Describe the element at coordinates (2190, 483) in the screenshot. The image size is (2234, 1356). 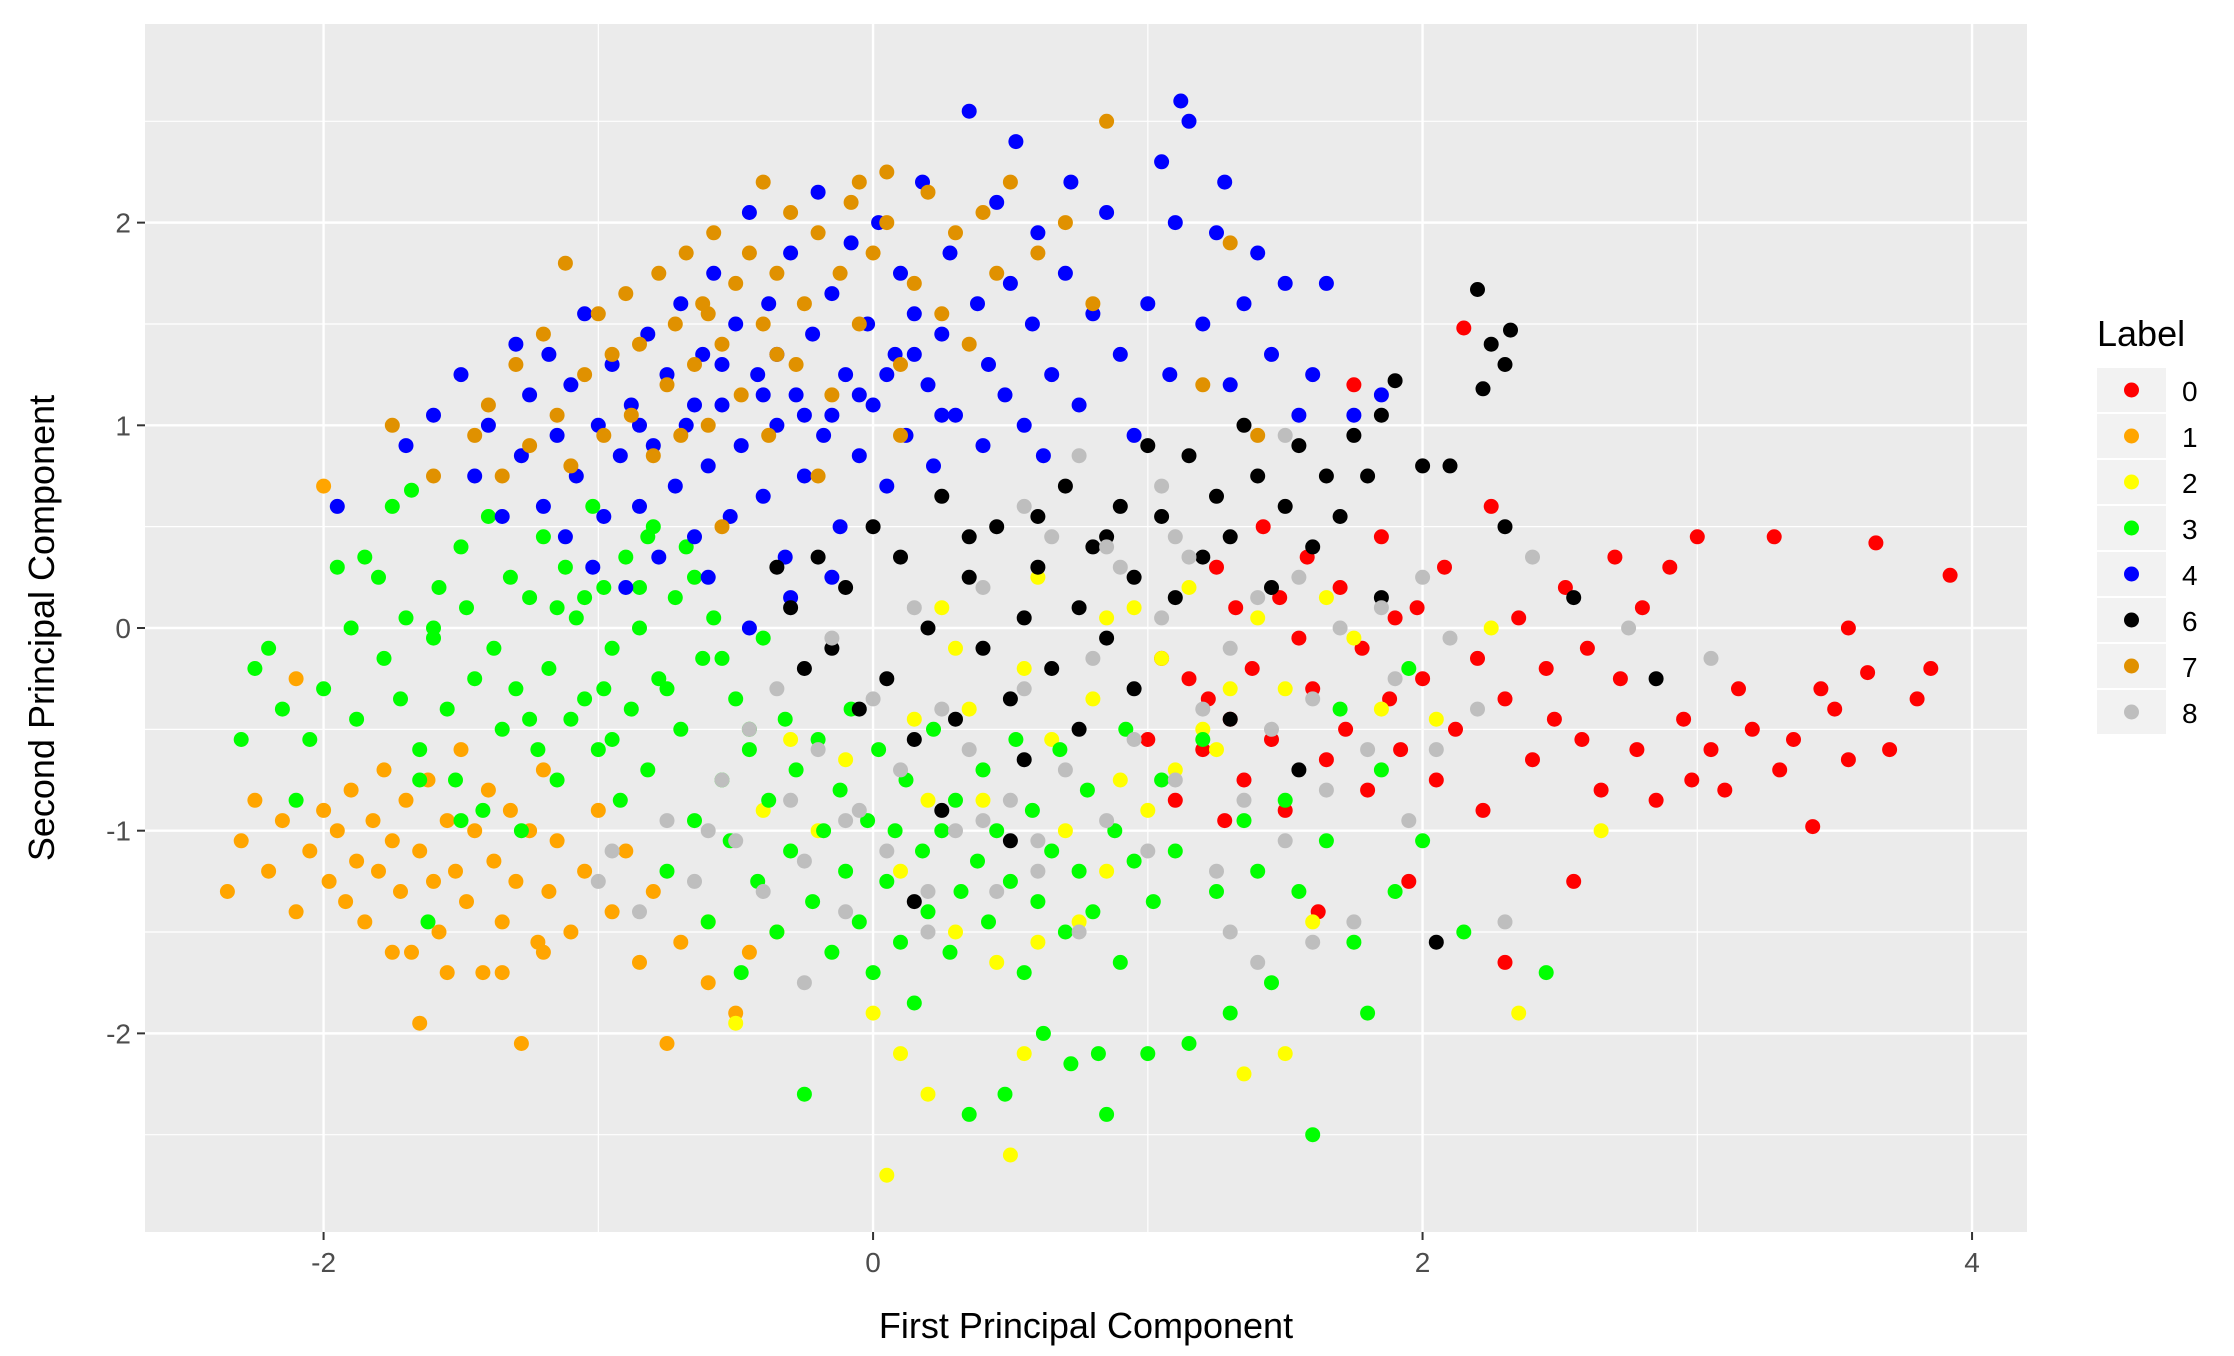
I see `legend-label-2: 2` at that location.